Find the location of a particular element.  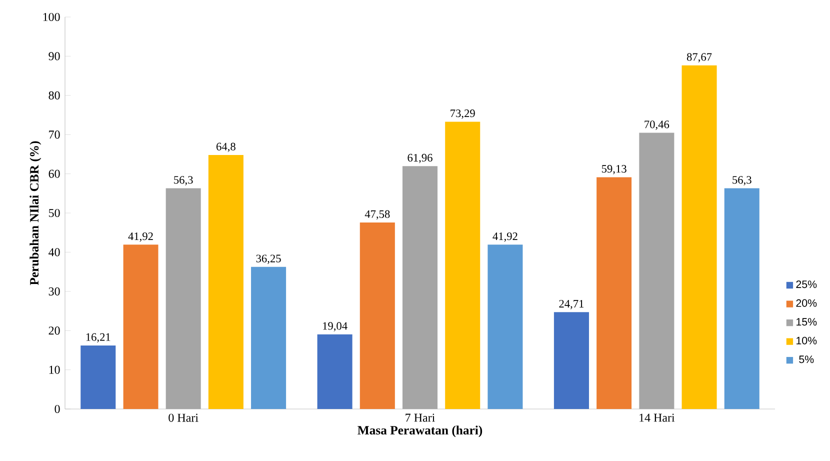

y-tick-label: 0 is located at coordinates (57, 409).